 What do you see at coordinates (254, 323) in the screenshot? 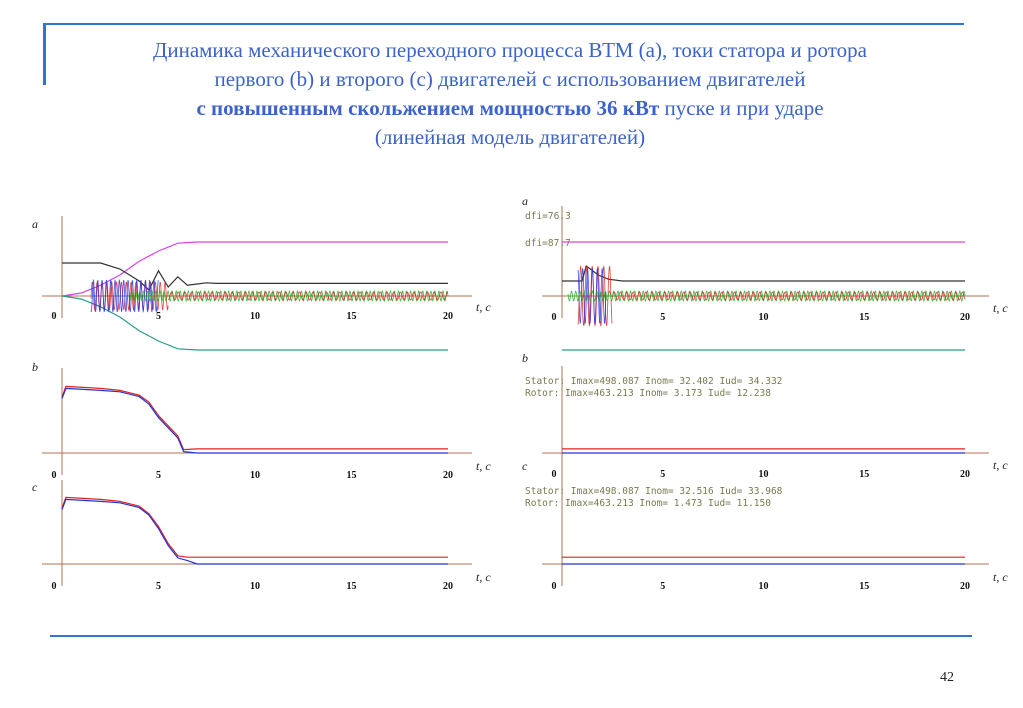
I see `series-teal` at bounding box center [254, 323].